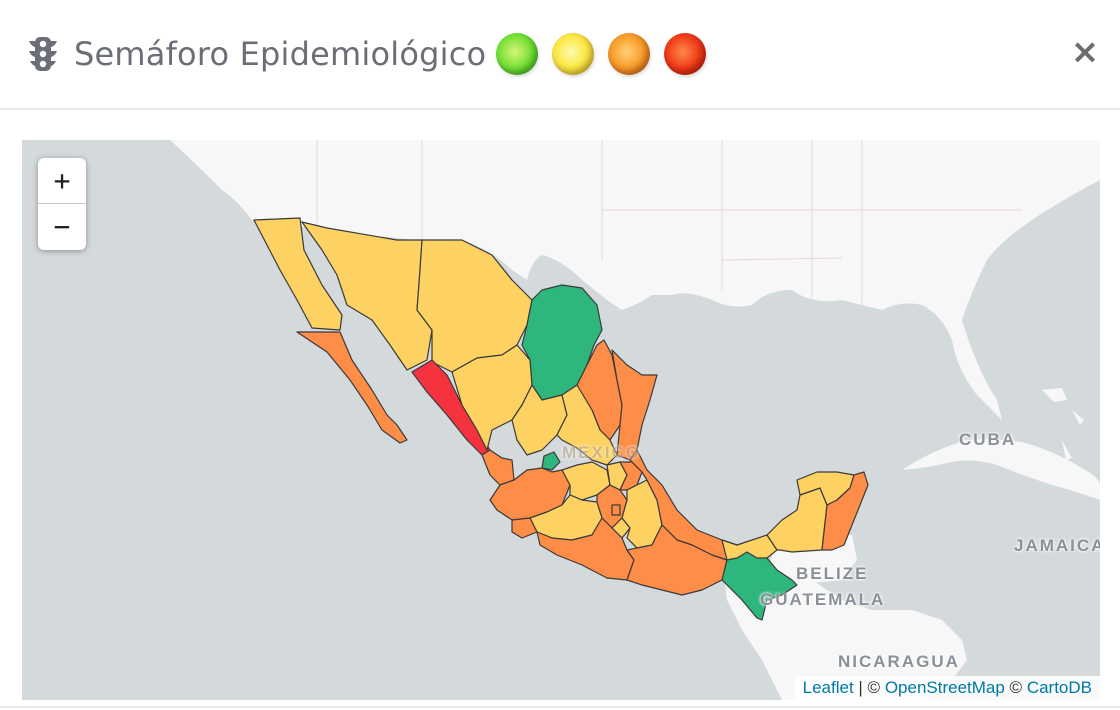 This screenshot has width=1120, height=710. What do you see at coordinates (685, 54) in the screenshot?
I see `red-light-icon` at bounding box center [685, 54].